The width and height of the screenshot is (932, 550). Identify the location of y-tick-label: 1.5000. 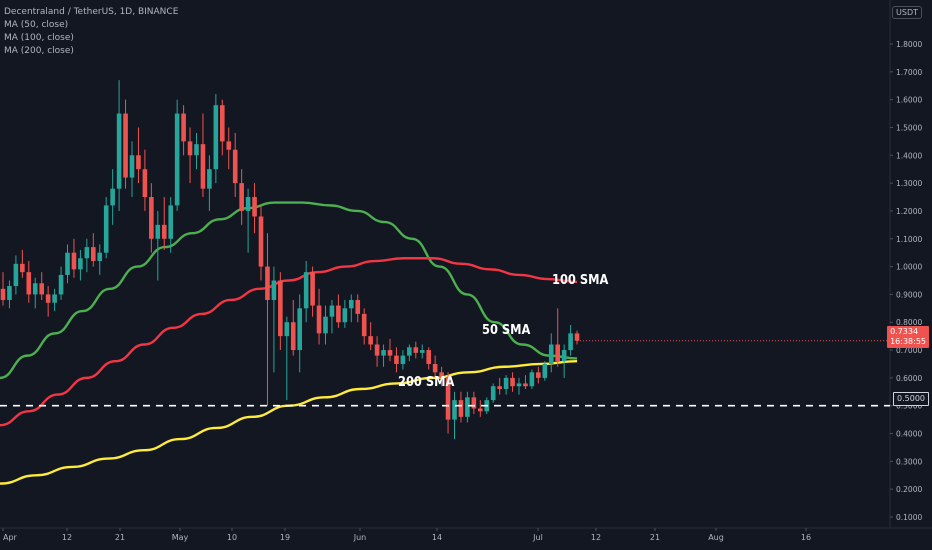
(909, 127).